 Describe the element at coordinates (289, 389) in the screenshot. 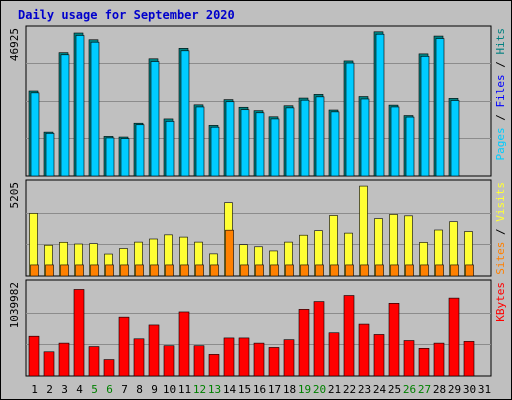

I see `x-tick-day-18: 18` at that location.